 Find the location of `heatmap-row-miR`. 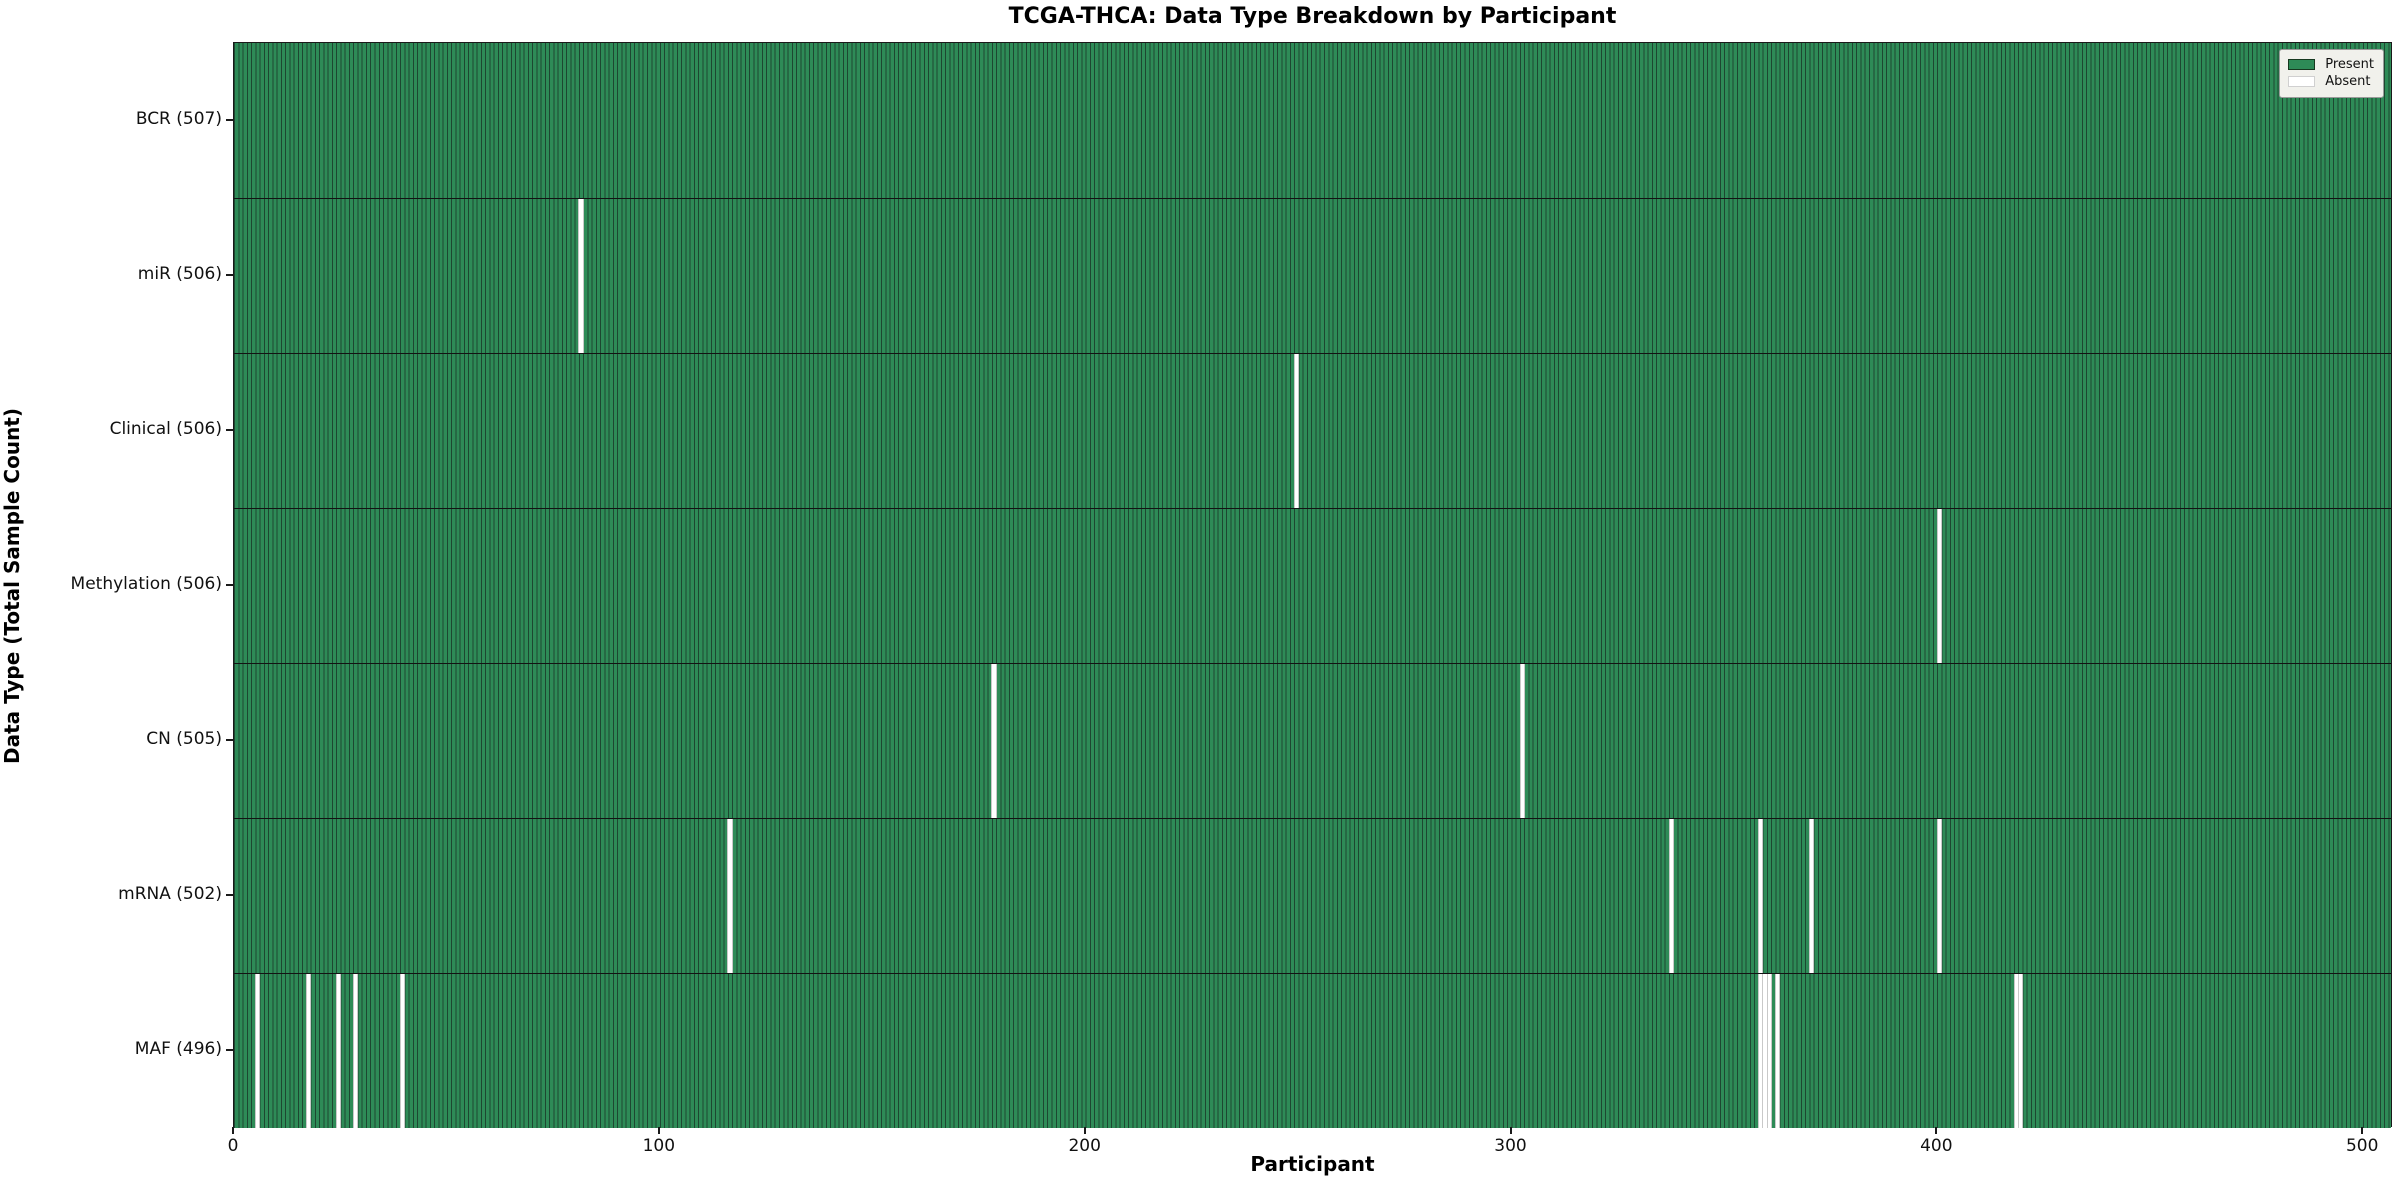

heatmap-row-miR is located at coordinates (1312, 275).